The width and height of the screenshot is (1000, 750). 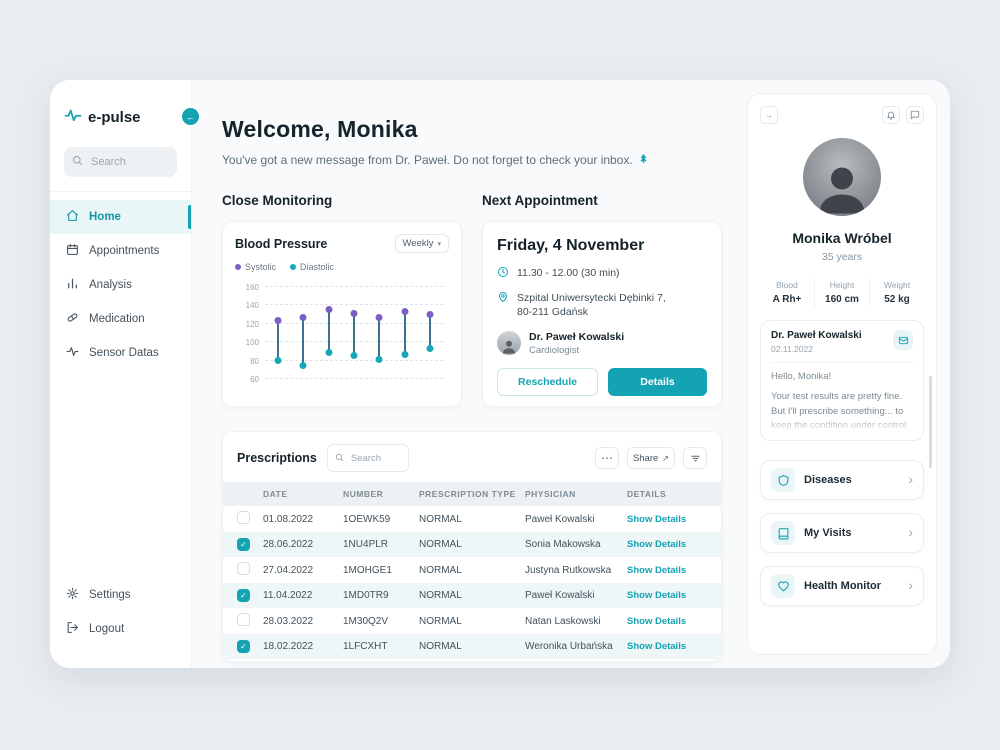 I want to click on period-dropdown: Weekly, so click(x=421, y=243).